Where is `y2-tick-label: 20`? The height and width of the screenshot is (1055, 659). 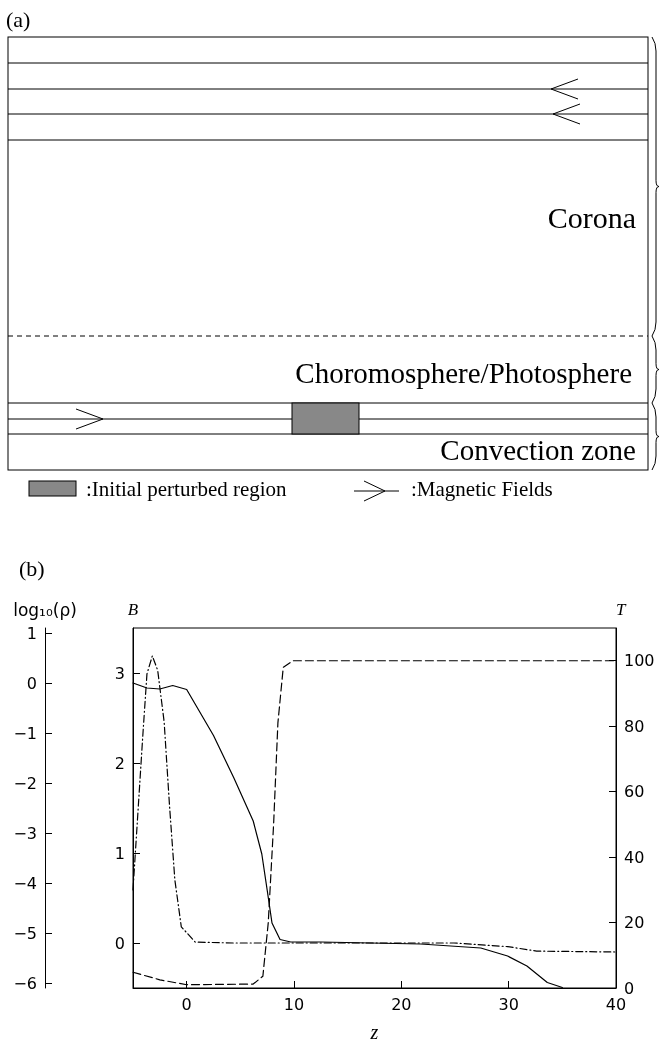 y2-tick-label: 20 is located at coordinates (634, 923).